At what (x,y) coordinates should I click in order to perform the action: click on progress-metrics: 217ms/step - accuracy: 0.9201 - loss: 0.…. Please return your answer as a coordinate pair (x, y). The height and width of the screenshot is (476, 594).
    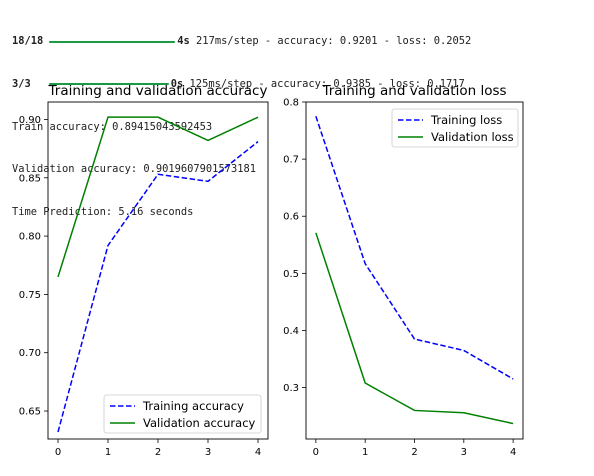
    Looking at the image, I should click on (331, 41).